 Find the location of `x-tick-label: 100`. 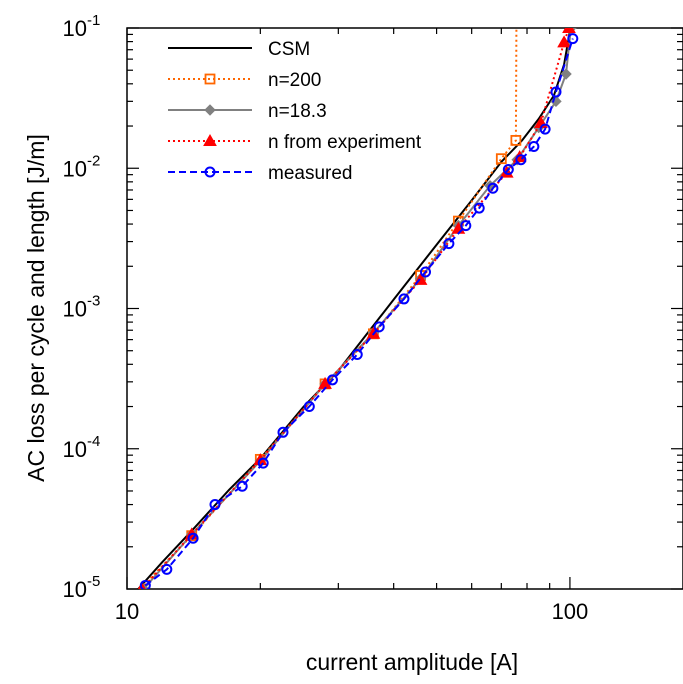

x-tick-label: 100 is located at coordinates (570, 611).